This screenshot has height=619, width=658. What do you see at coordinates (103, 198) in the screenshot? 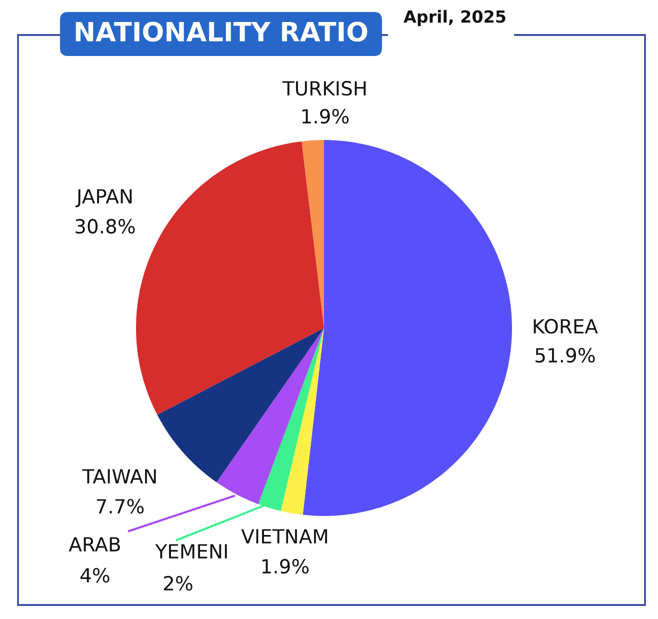
I see `slice-label: JAPAN` at bounding box center [103, 198].